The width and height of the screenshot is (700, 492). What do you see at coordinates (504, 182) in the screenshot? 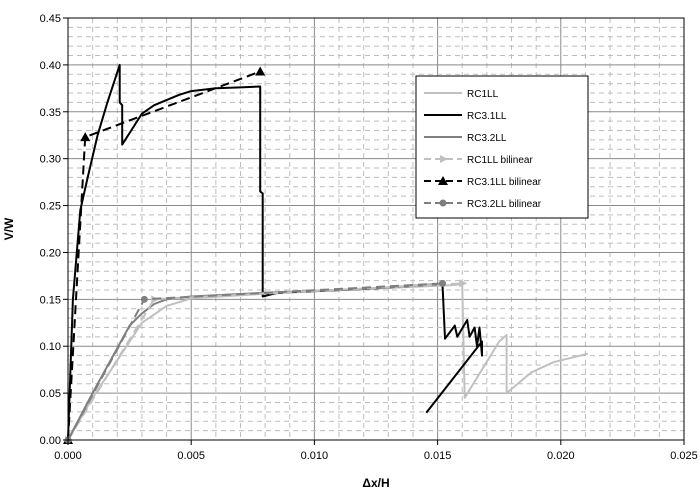
I see `legend-label: RC3.1LL bilinear` at bounding box center [504, 182].